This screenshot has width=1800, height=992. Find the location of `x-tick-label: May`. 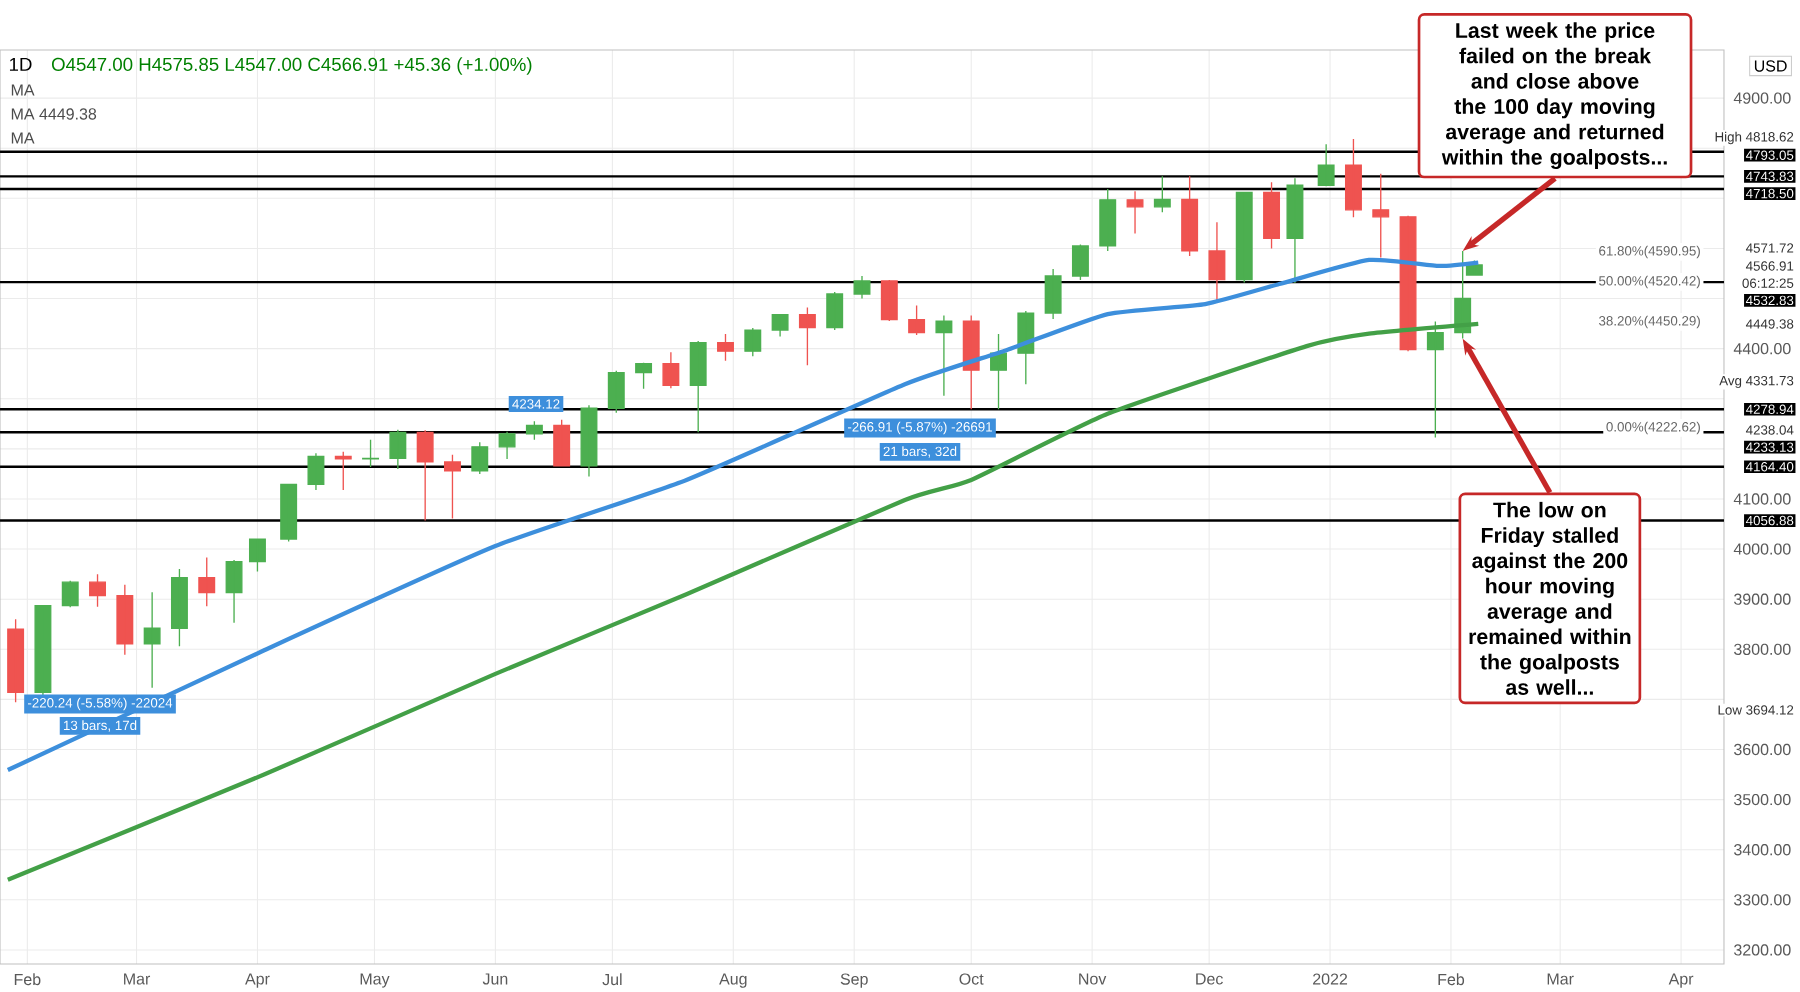

x-tick-label: May is located at coordinates (375, 980).